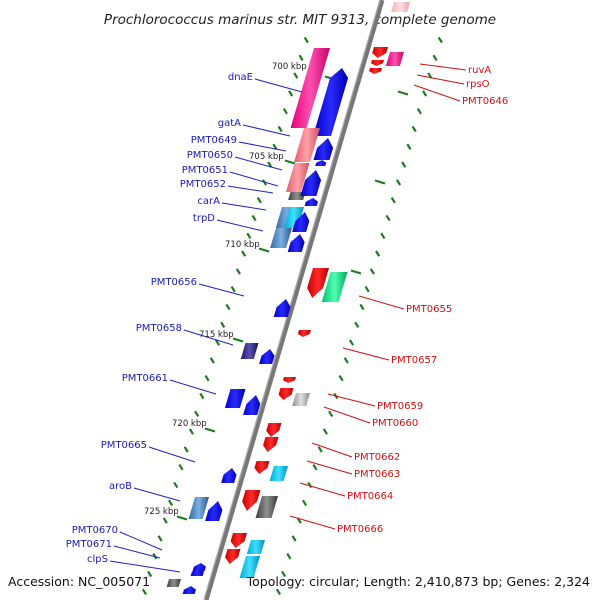  Describe the element at coordinates (360, 529) in the screenshot. I see `gene-label: PMT0666` at that location.